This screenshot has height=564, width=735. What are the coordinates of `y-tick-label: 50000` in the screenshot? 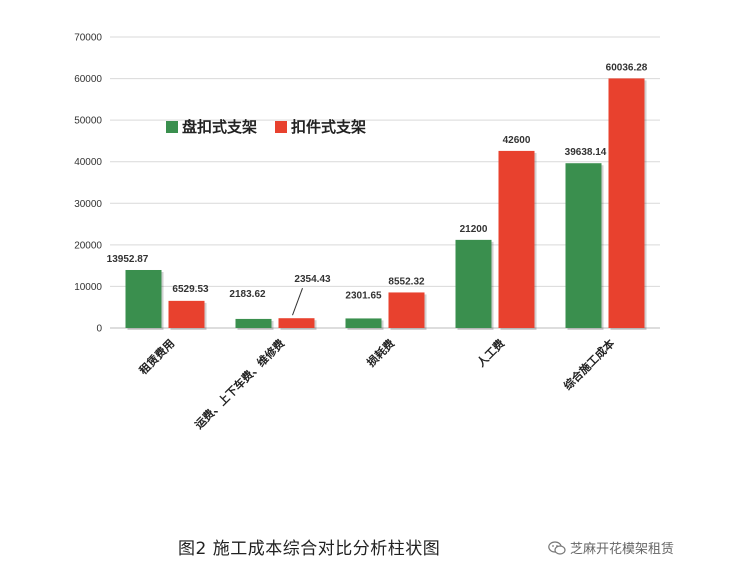 It's located at (88, 121).